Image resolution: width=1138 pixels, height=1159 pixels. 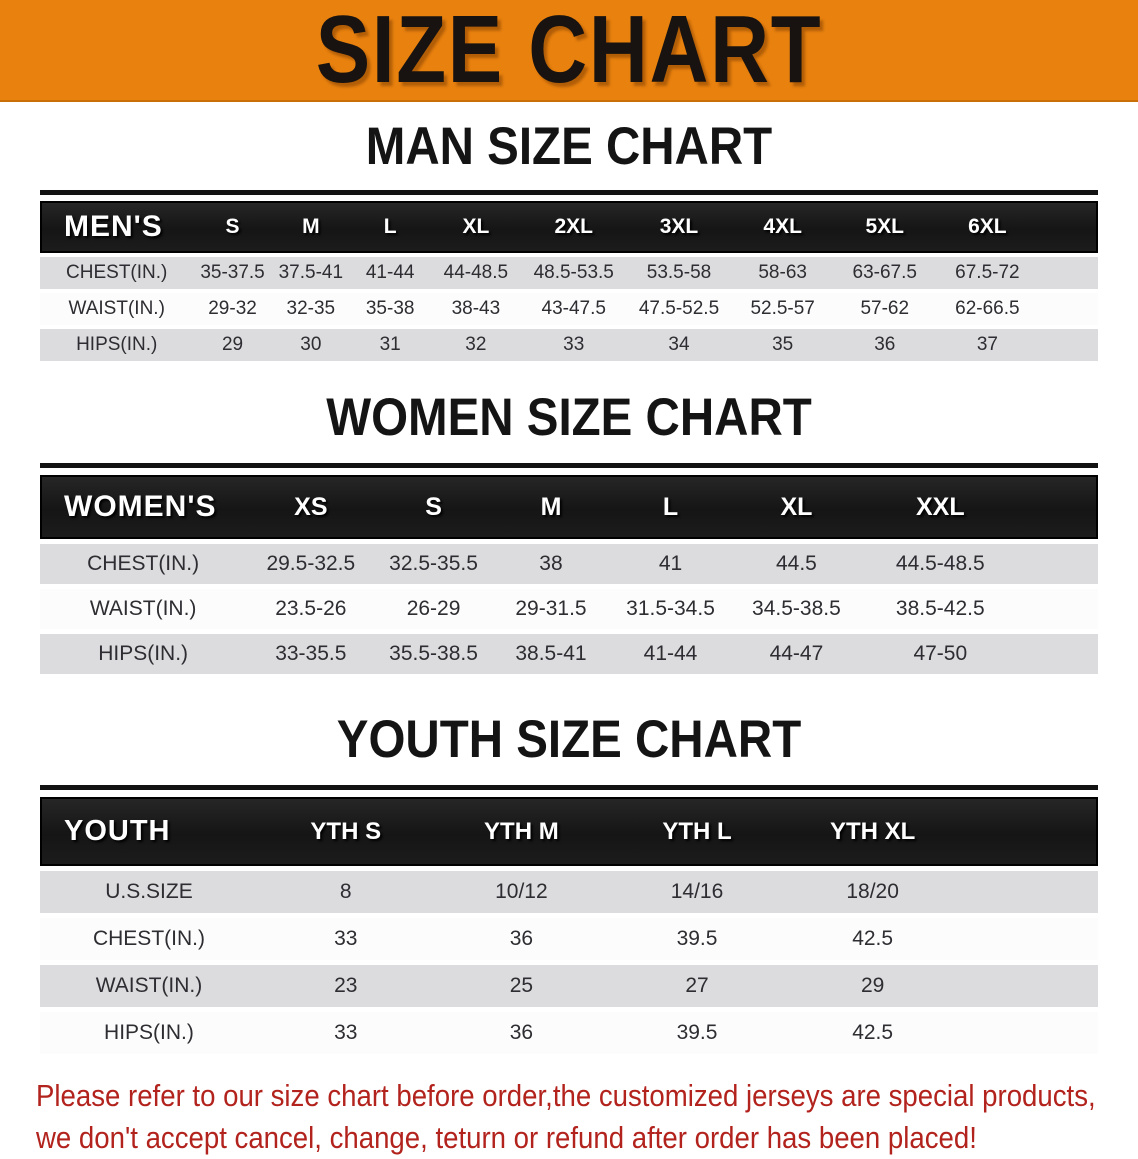 What do you see at coordinates (569, 146) in the screenshot?
I see `section-title-men: MAN SIZE CHART` at bounding box center [569, 146].